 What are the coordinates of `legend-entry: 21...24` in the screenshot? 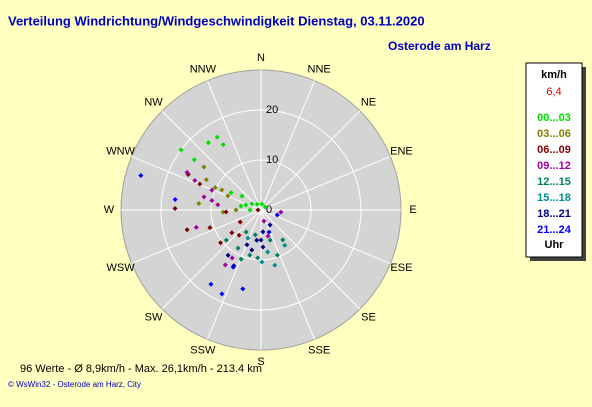 It's located at (554, 230).